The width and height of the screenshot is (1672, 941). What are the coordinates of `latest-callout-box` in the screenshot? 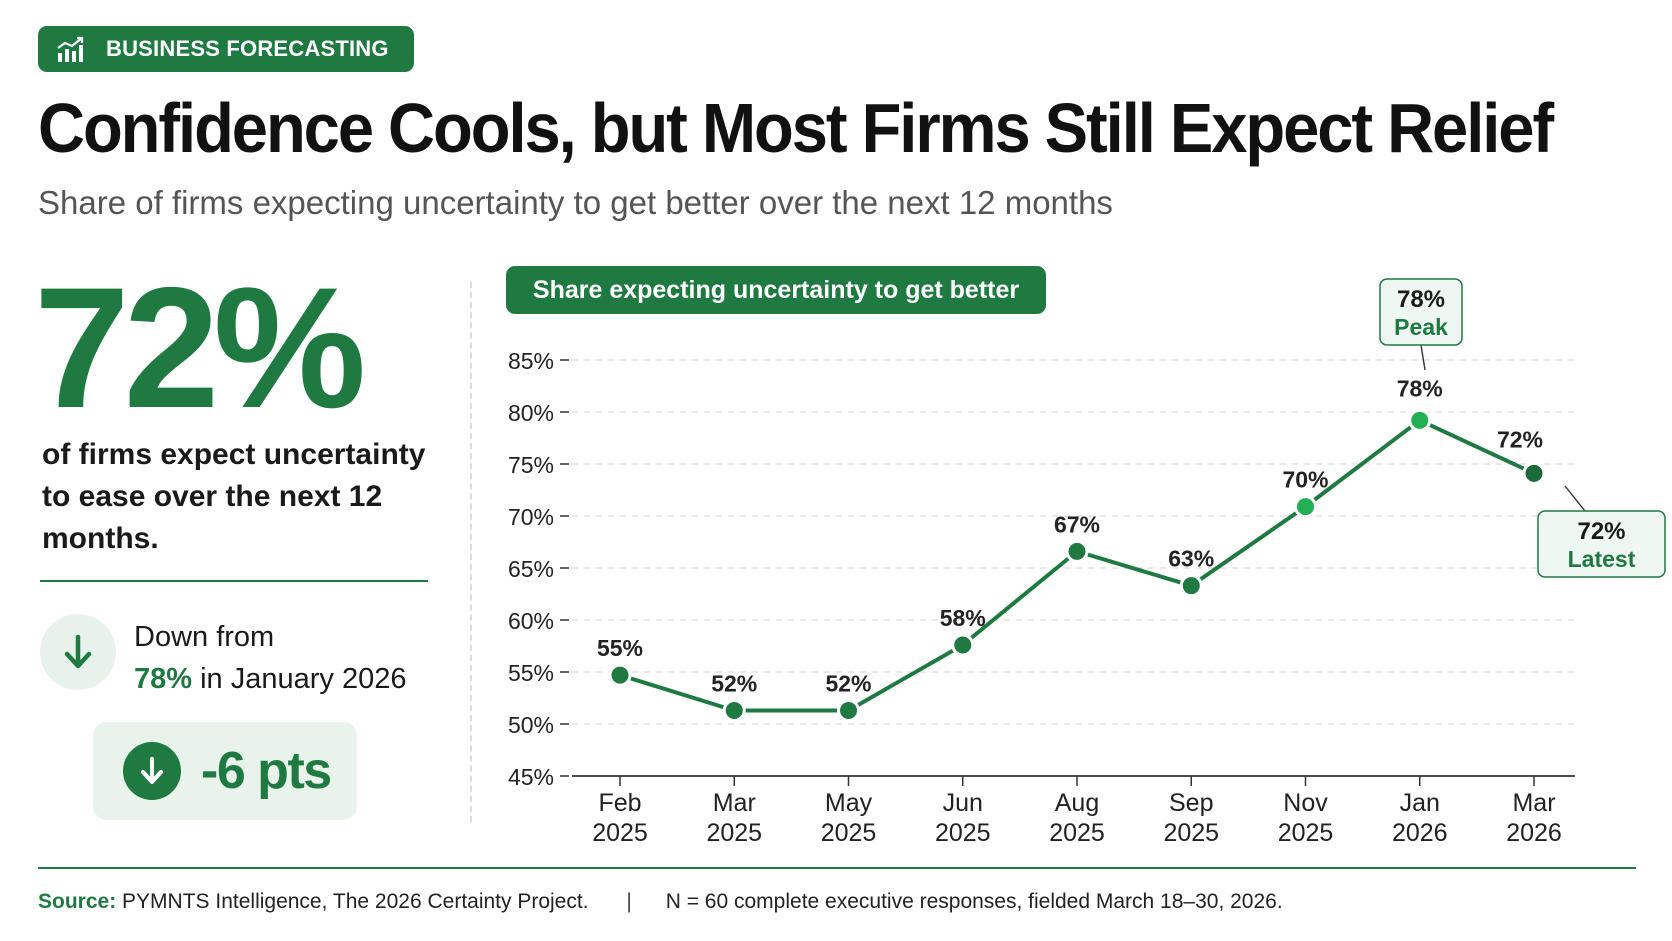 It's located at (1601, 544).